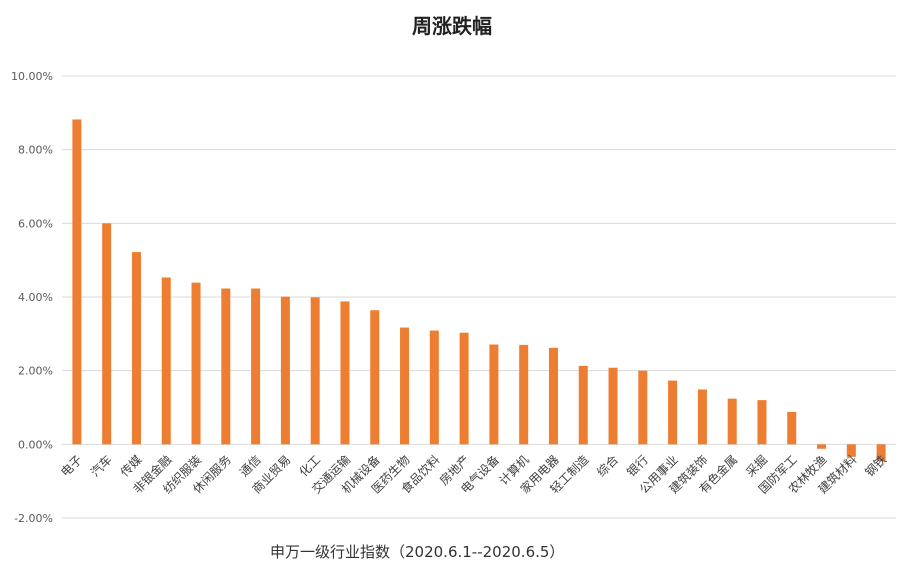  What do you see at coordinates (35, 223) in the screenshot?
I see `y-tick-label: 6.00%` at bounding box center [35, 223].